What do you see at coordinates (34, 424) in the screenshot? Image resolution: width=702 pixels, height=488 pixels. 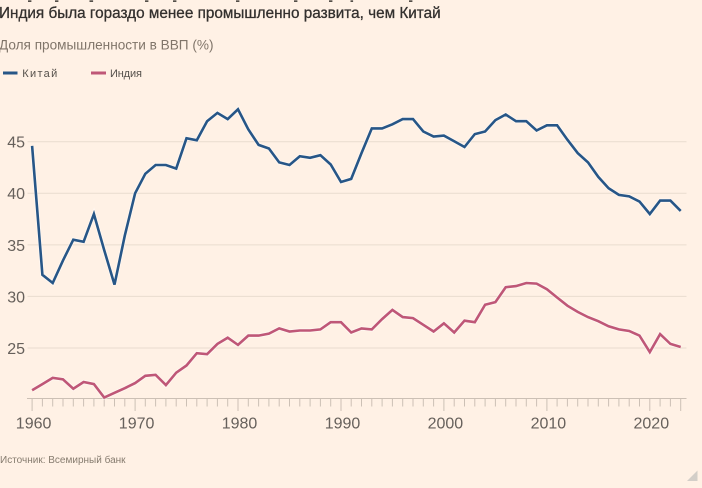 I see `svg-text: 1960` at bounding box center [34, 424].